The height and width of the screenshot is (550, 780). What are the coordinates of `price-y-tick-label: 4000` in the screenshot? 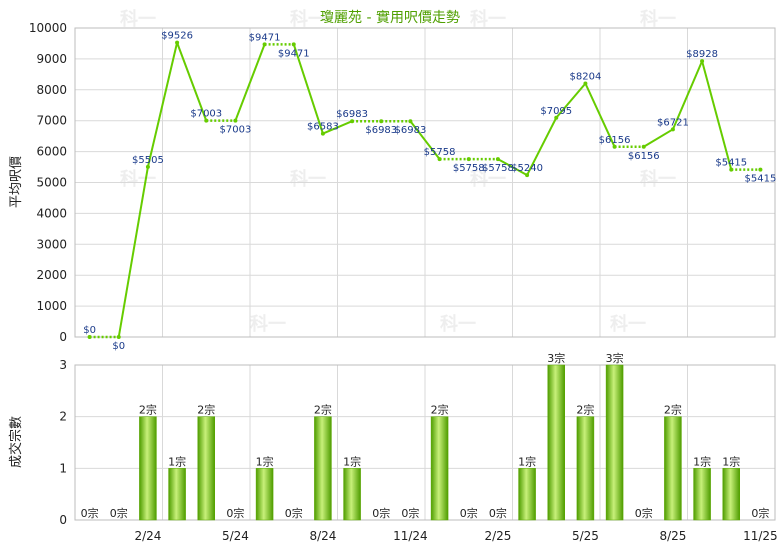 It's located at (51, 213).